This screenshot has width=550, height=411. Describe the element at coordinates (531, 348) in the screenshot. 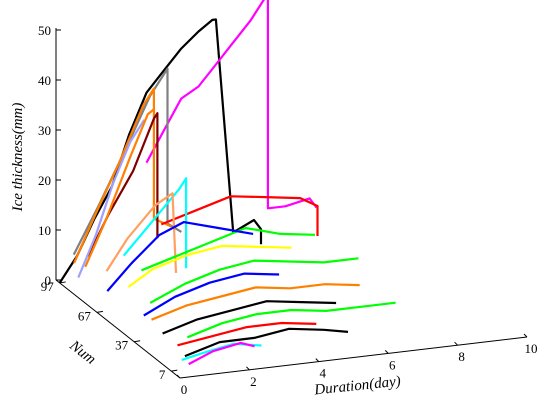

I see `x-tick-label: 10` at that location.